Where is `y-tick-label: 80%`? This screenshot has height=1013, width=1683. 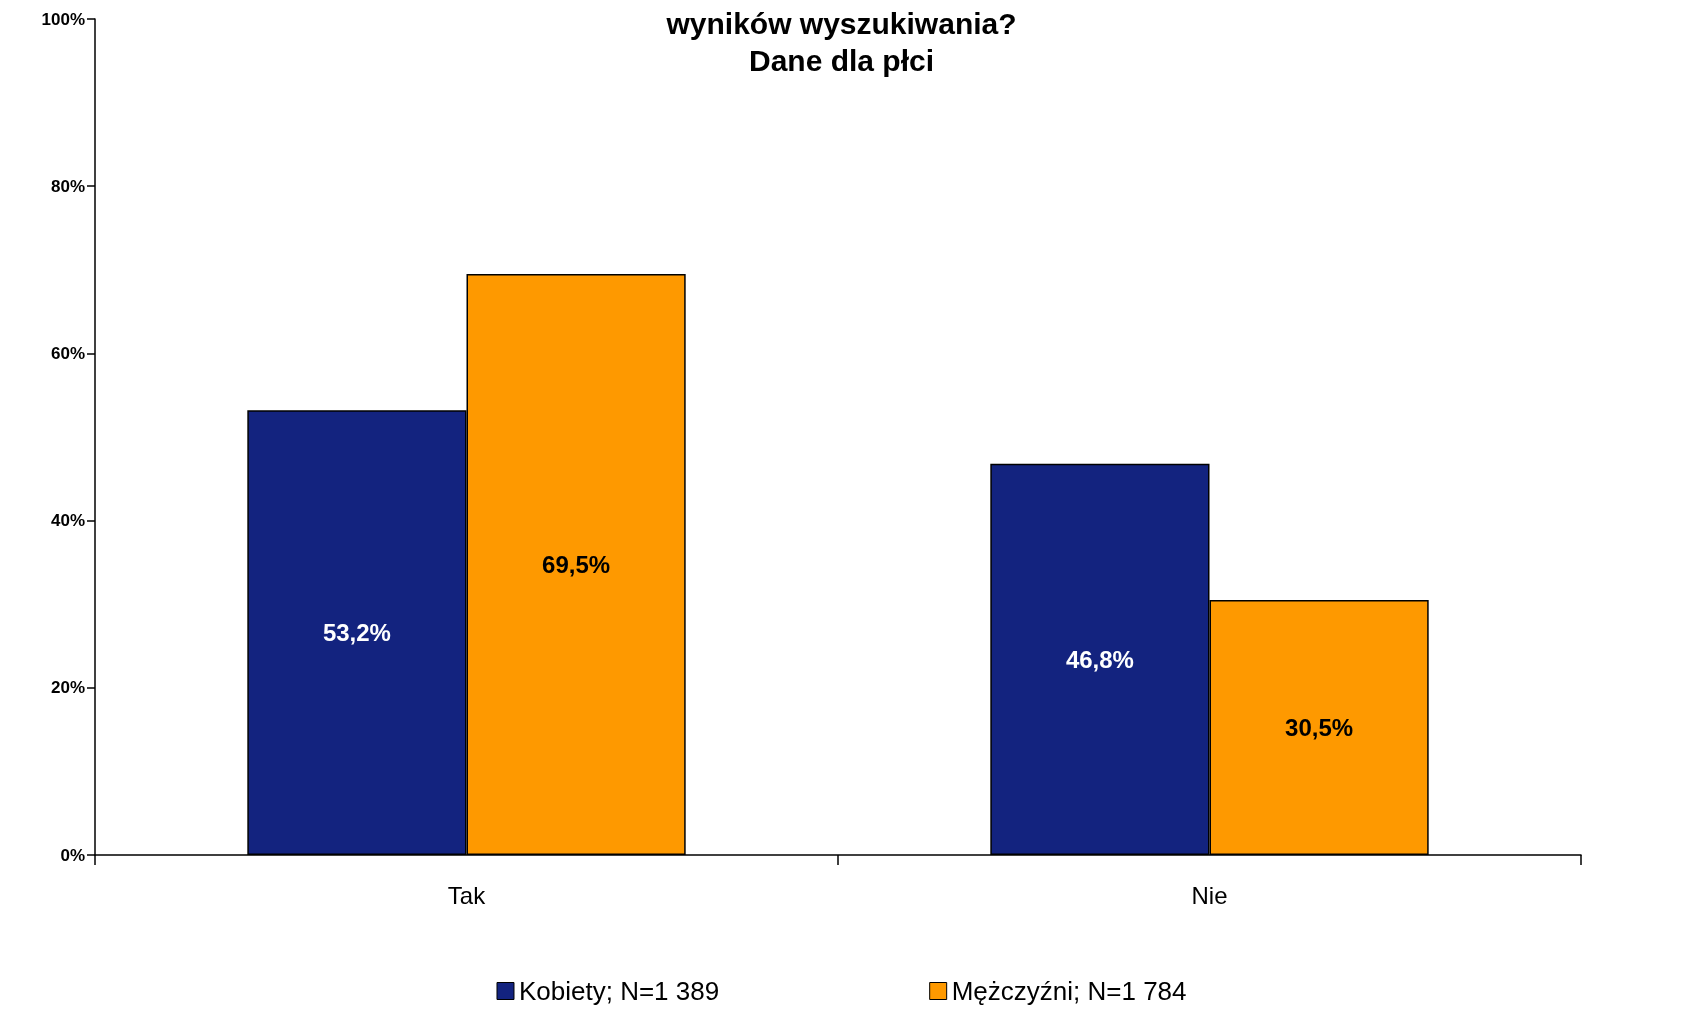
y-tick-label: 80% is located at coordinates (67, 186).